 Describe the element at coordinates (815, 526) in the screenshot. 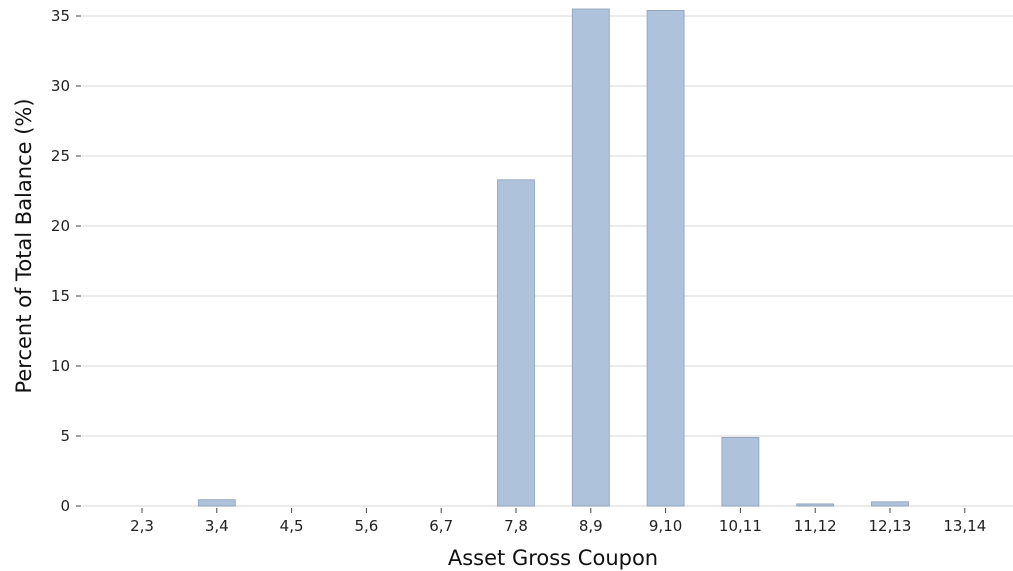

I see `x-tick-label: 11,12` at that location.